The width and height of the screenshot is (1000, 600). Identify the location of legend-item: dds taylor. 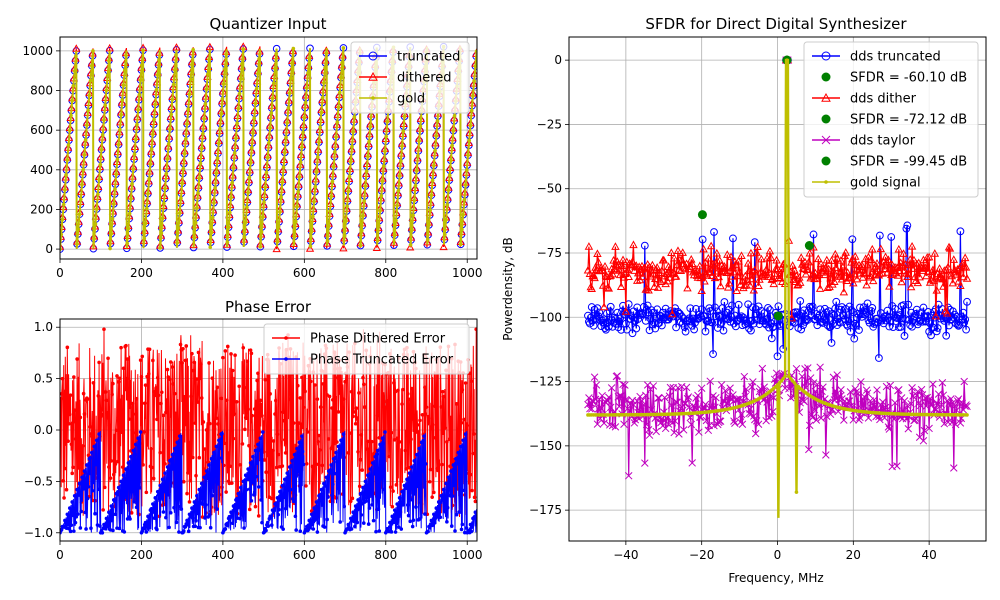
(864, 141).